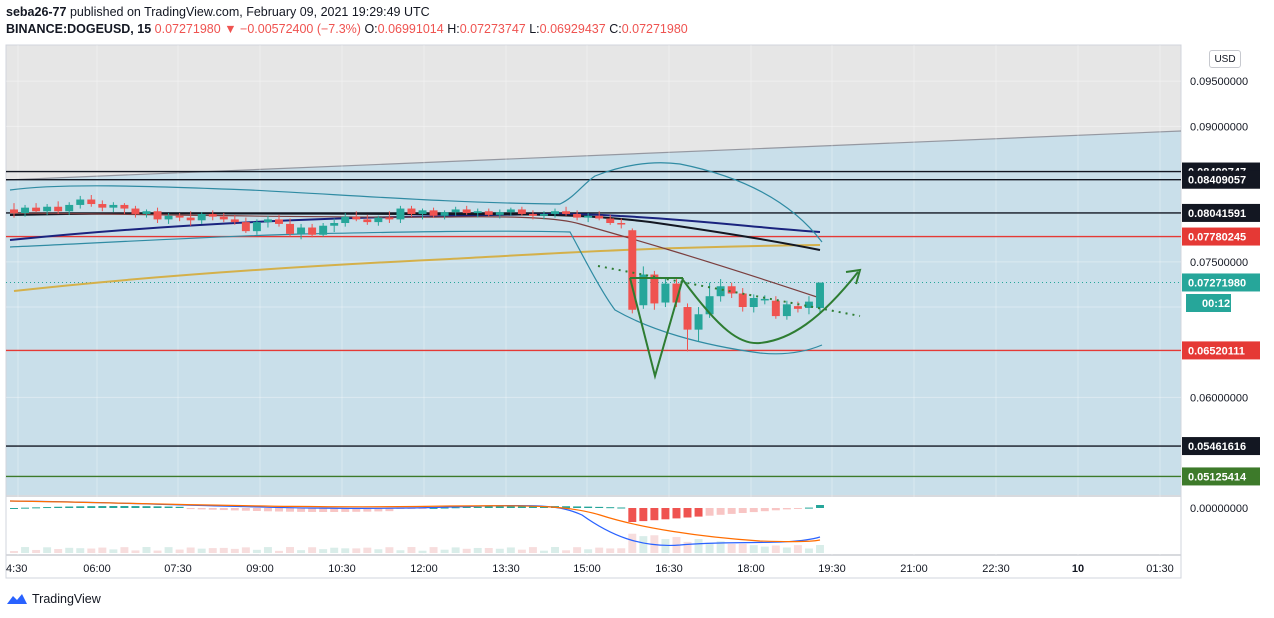 The image size is (1274, 618). What do you see at coordinates (669, 569) in the screenshot?
I see `x-tick-label: 16:30` at bounding box center [669, 569].